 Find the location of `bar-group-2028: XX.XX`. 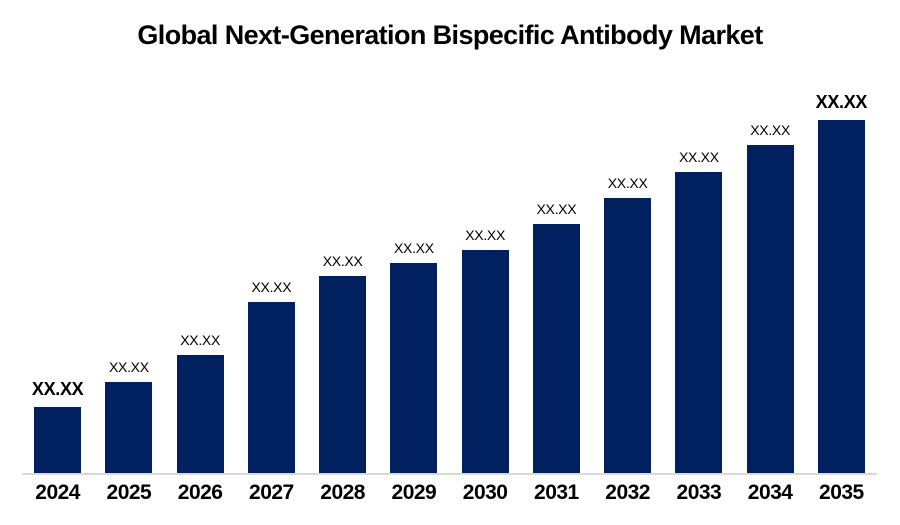

bar-group-2028: XX.XX is located at coordinates (342, 278).